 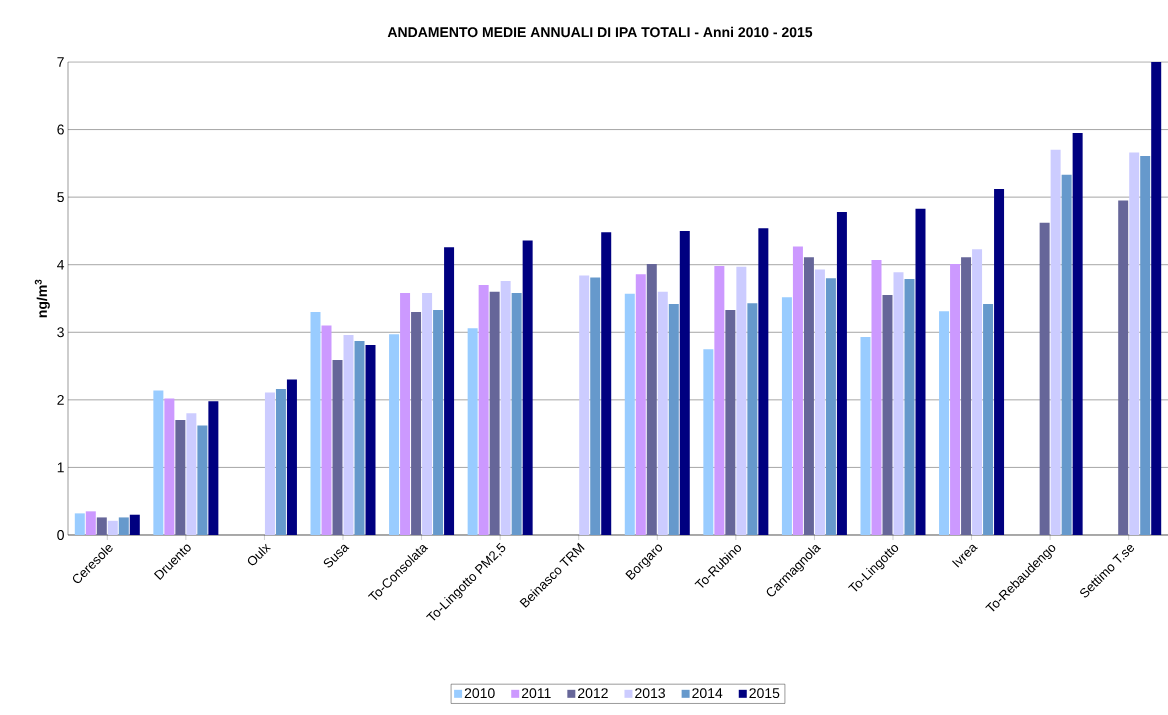 What do you see at coordinates (707, 693) in the screenshot?
I see `legend-label: 2014` at bounding box center [707, 693].